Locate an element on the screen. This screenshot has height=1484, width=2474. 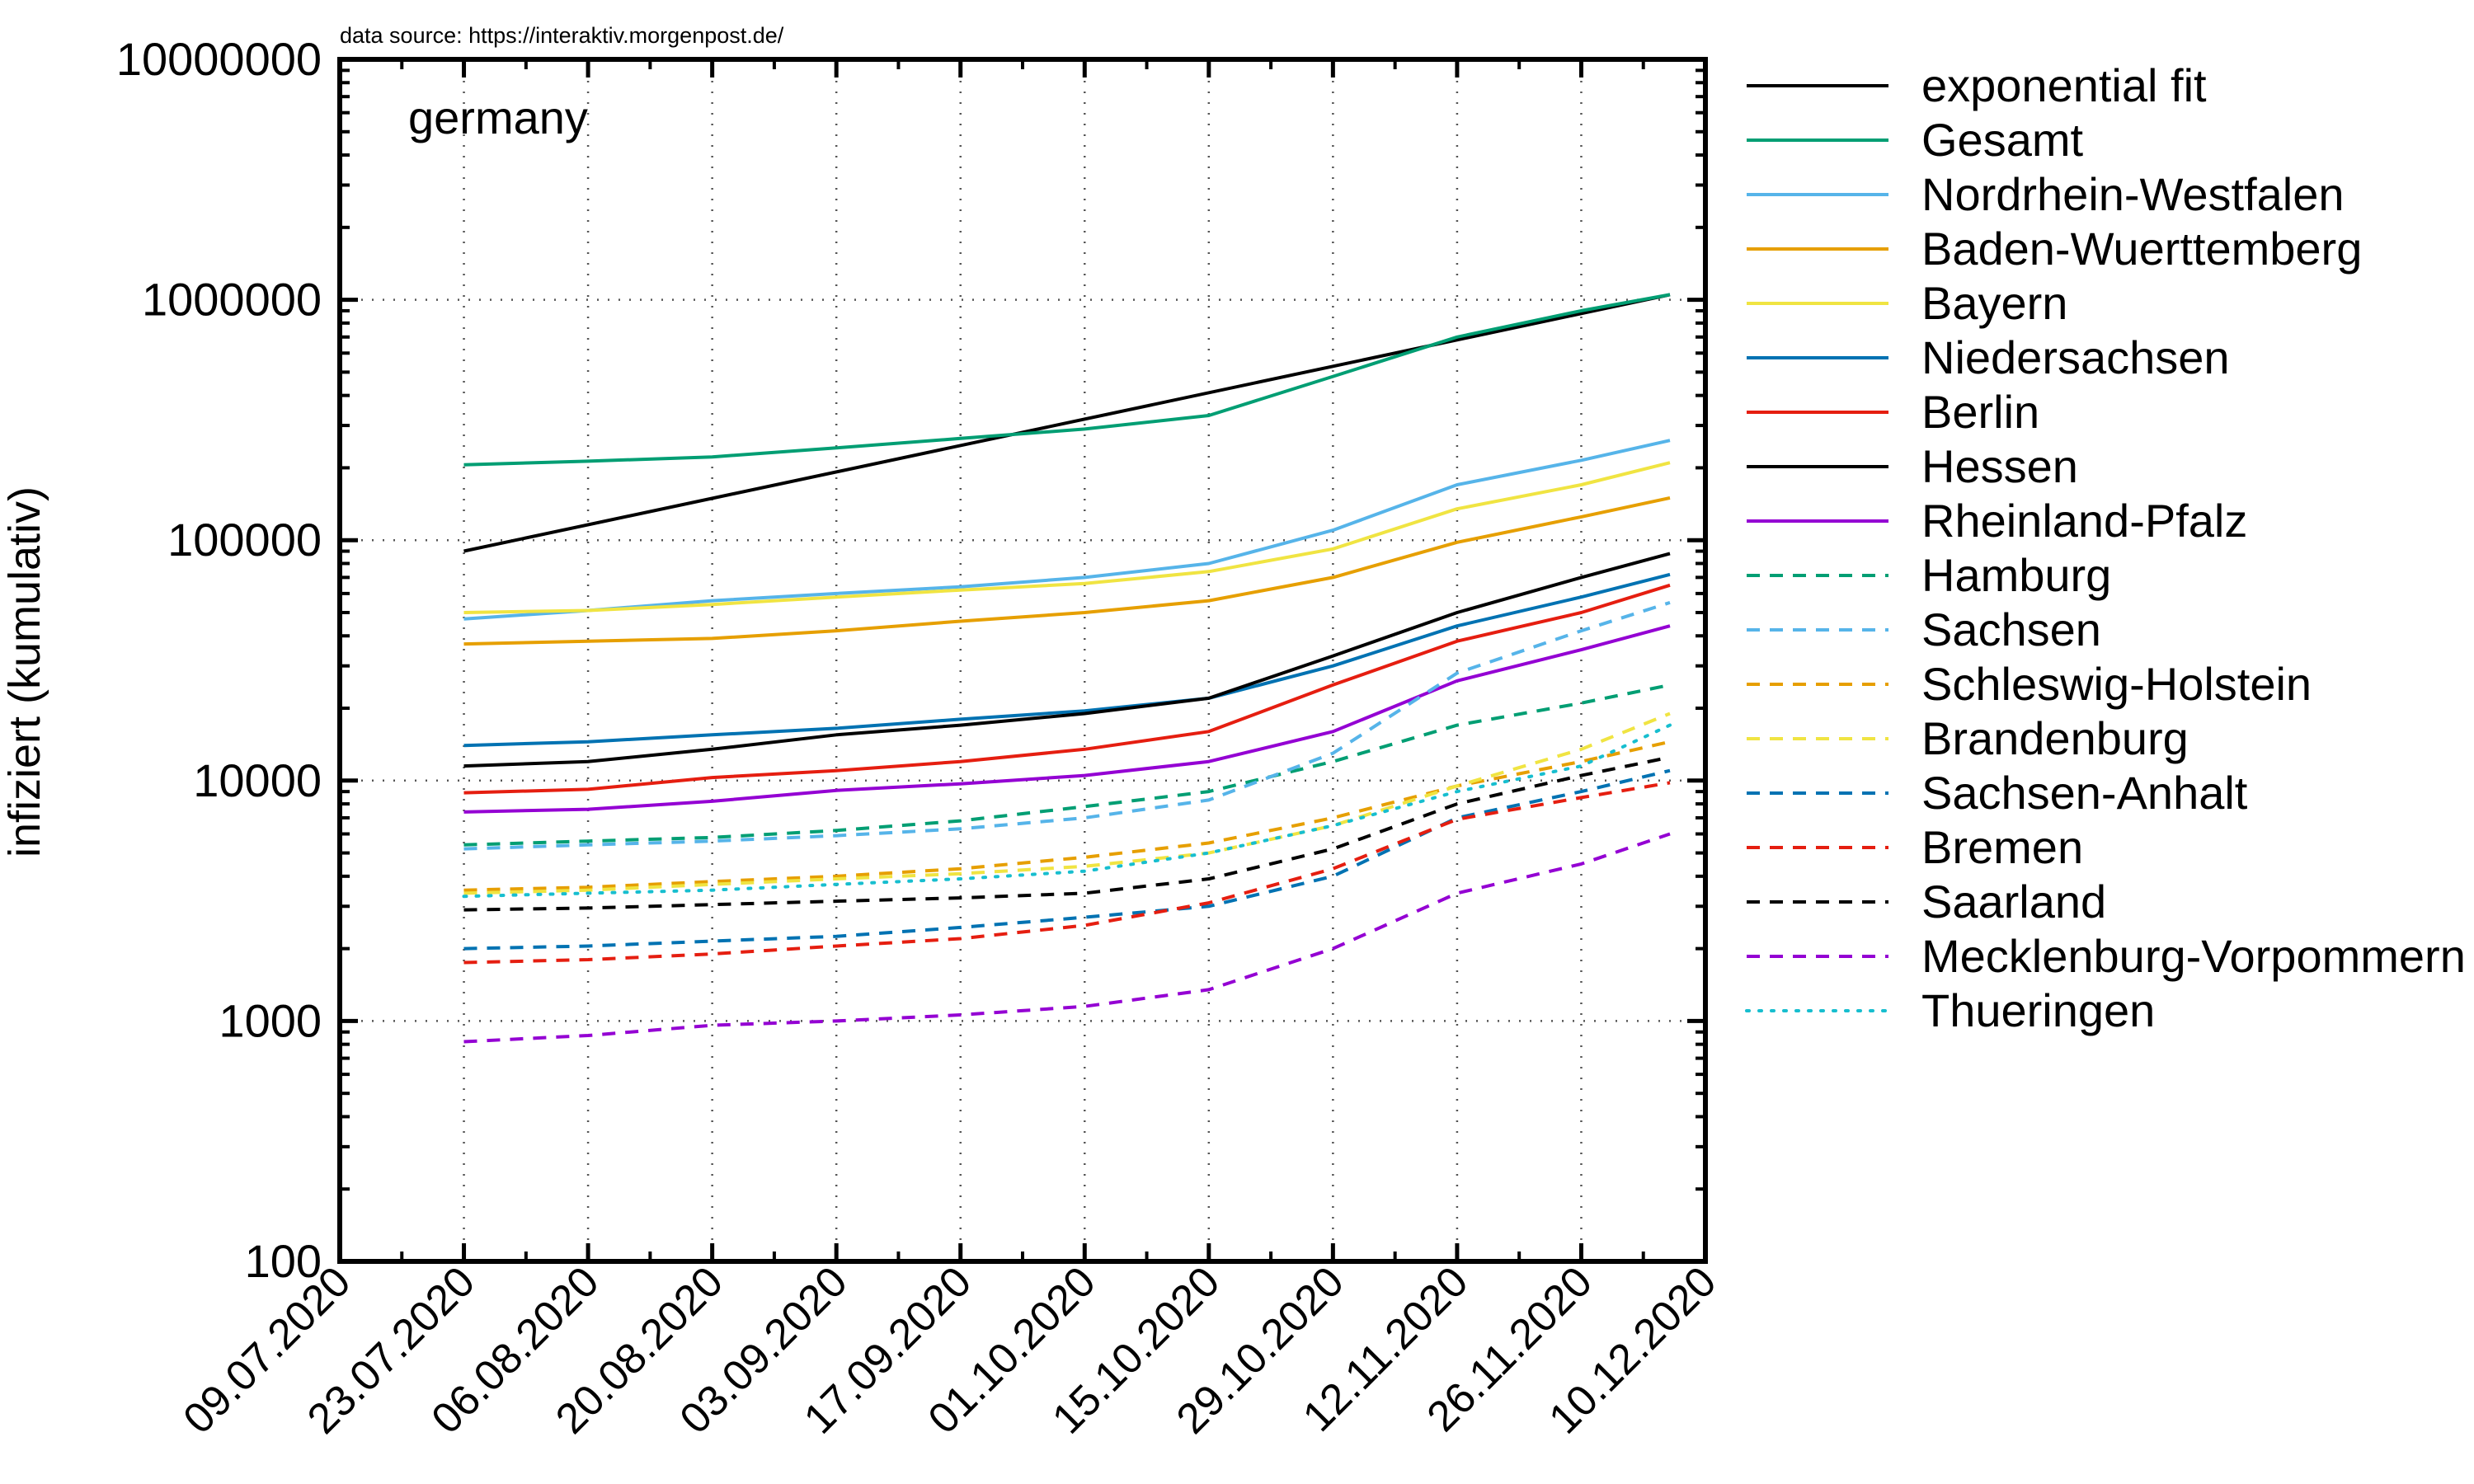
y-tick-label: 10000 is located at coordinates (257, 780).